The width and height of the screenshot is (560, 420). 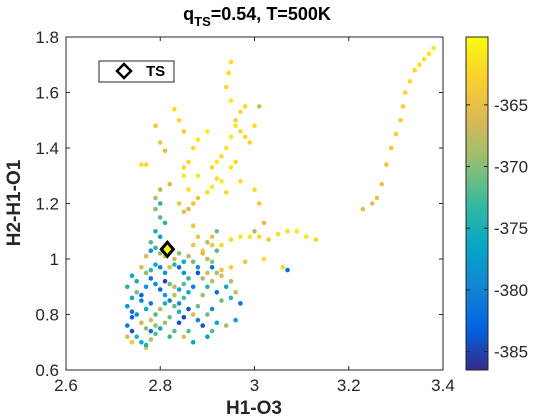 What do you see at coordinates (188, 14) in the screenshot?
I see `title-q-symbol: q` at bounding box center [188, 14].